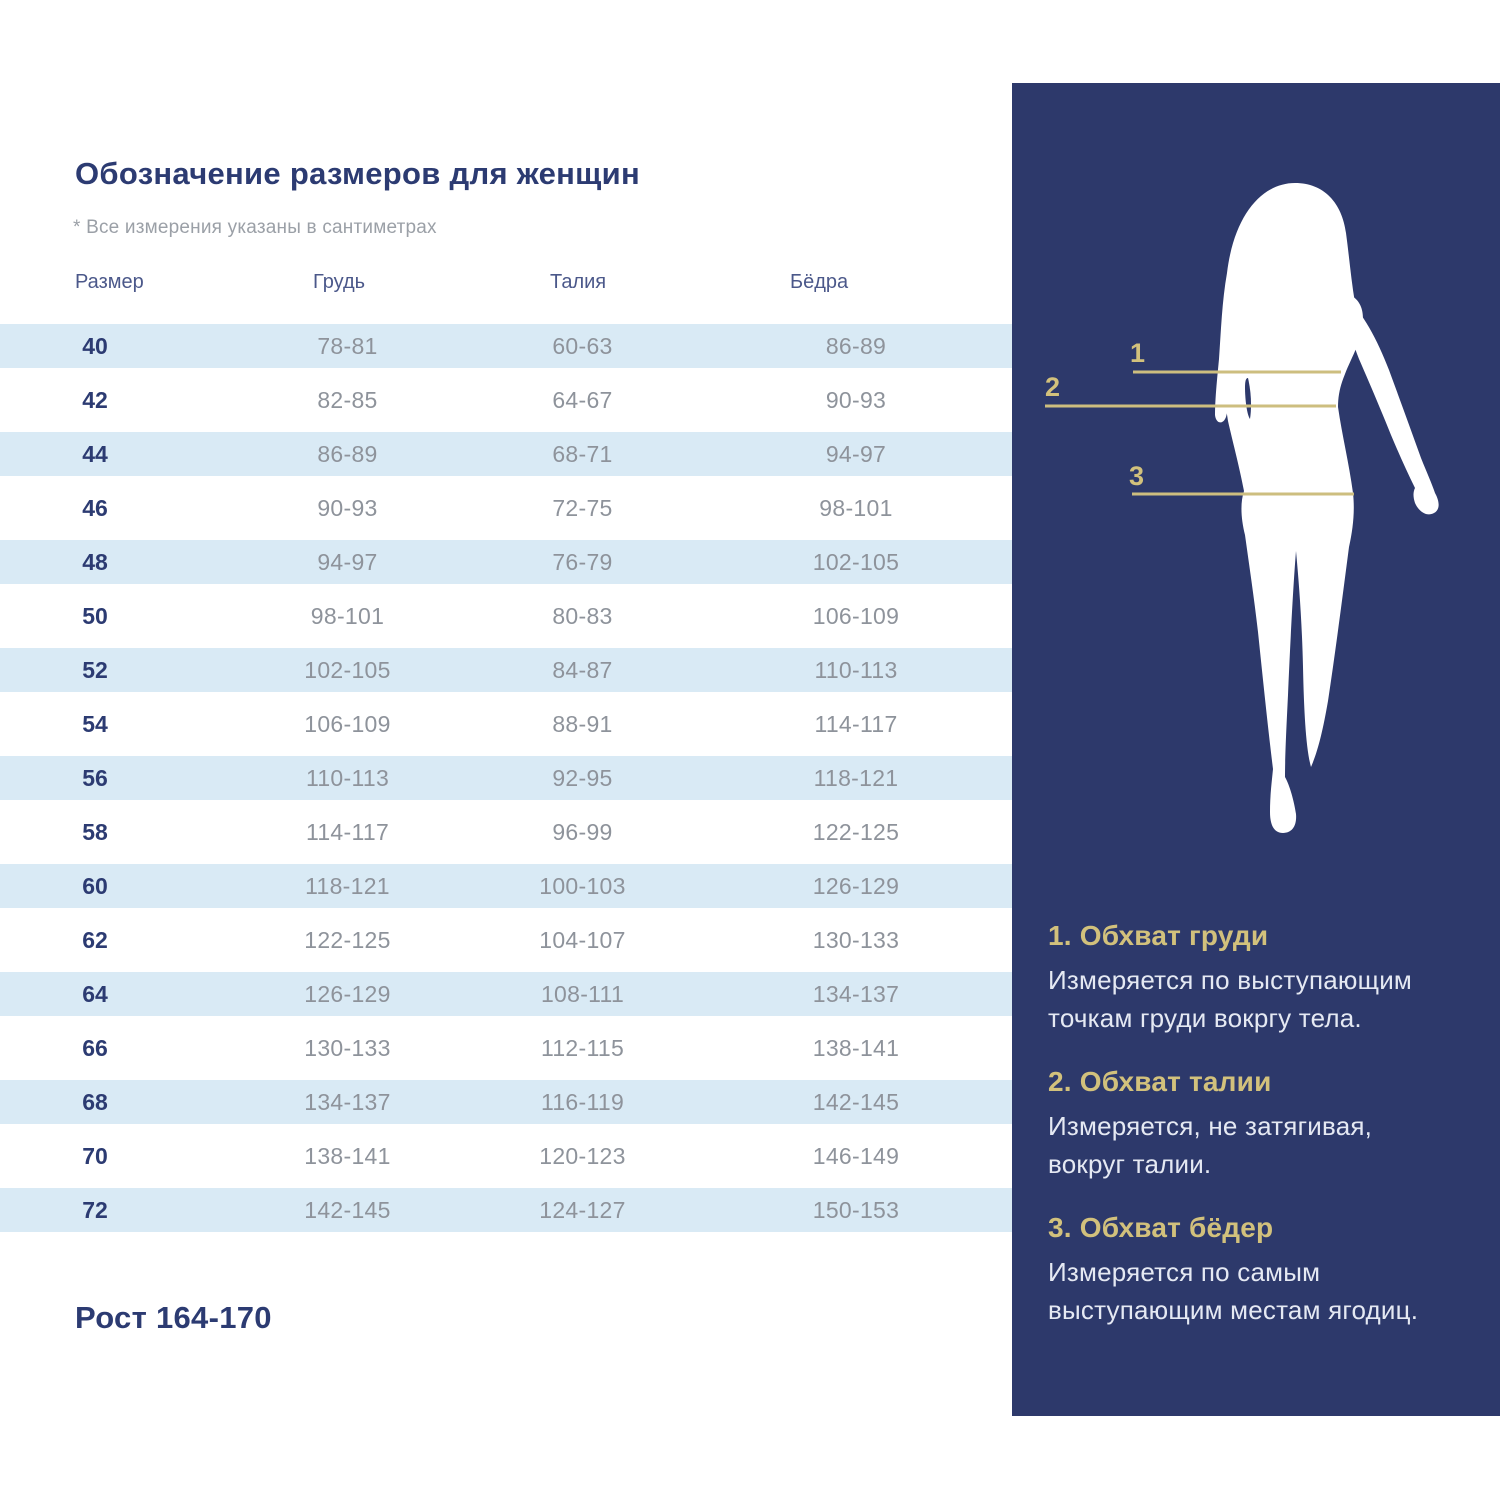  I want to click on table-row: 58 114-117 96-99 122-125, so click(506, 832).